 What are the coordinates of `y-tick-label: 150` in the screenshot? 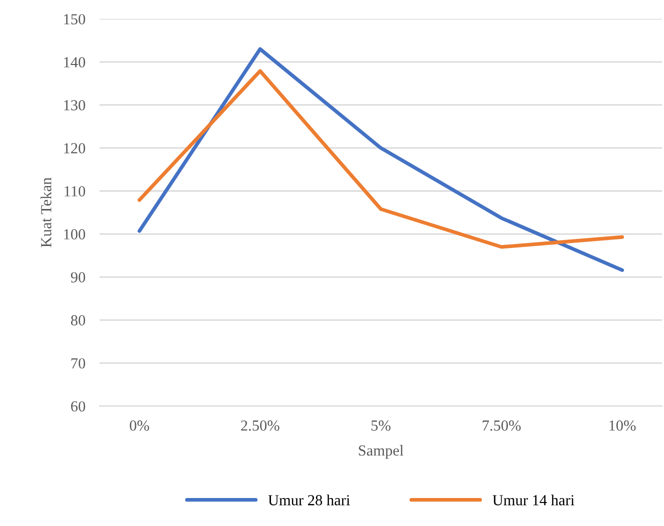 It's located at (75, 19).